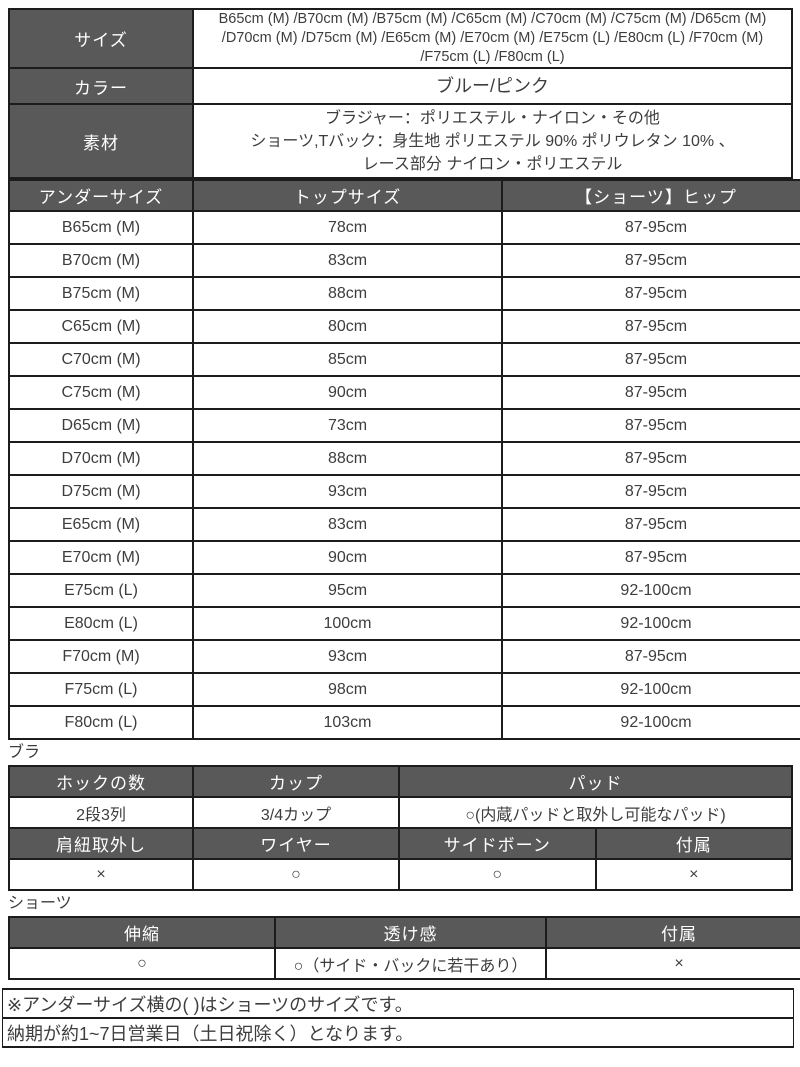 The width and height of the screenshot is (800, 1067). What do you see at coordinates (142, 932) in the screenshot?
I see `col-header-stretch: 伸縮` at bounding box center [142, 932].